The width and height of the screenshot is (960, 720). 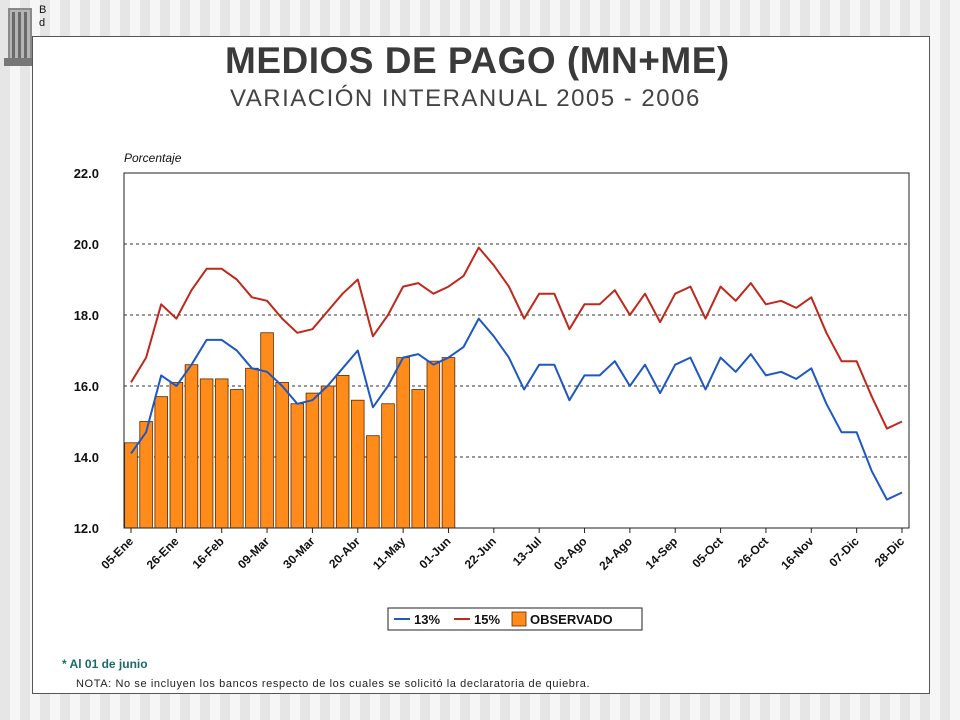 I want to click on legend-swatch-observado, so click(x=519, y=619).